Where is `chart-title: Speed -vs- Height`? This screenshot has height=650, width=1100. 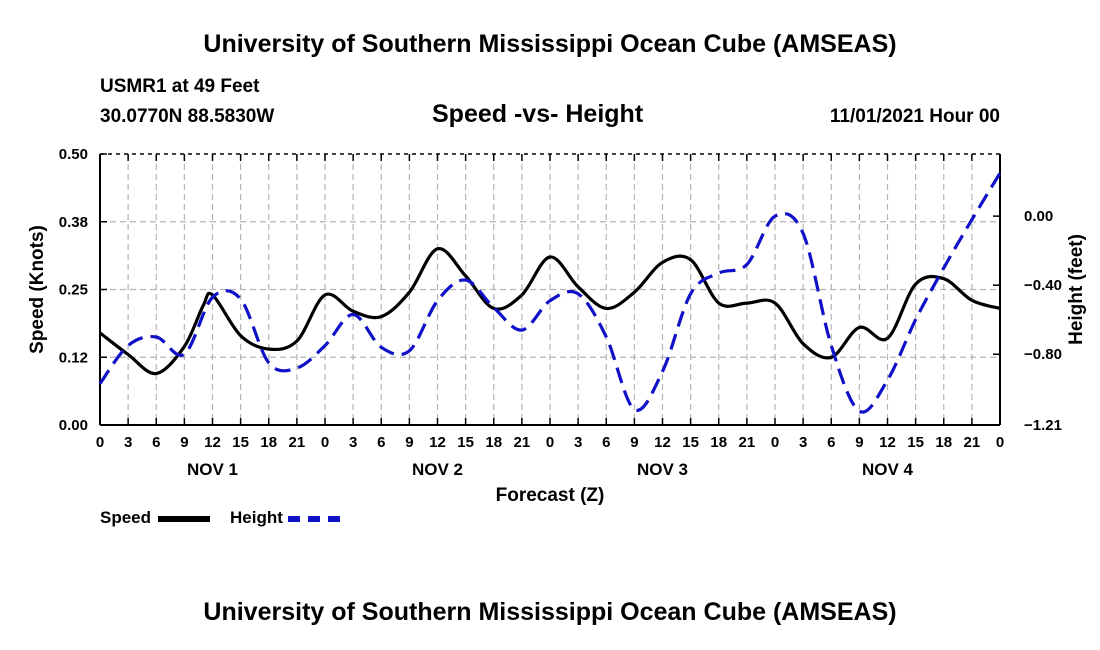 chart-title: Speed -vs- Height is located at coordinates (538, 114).